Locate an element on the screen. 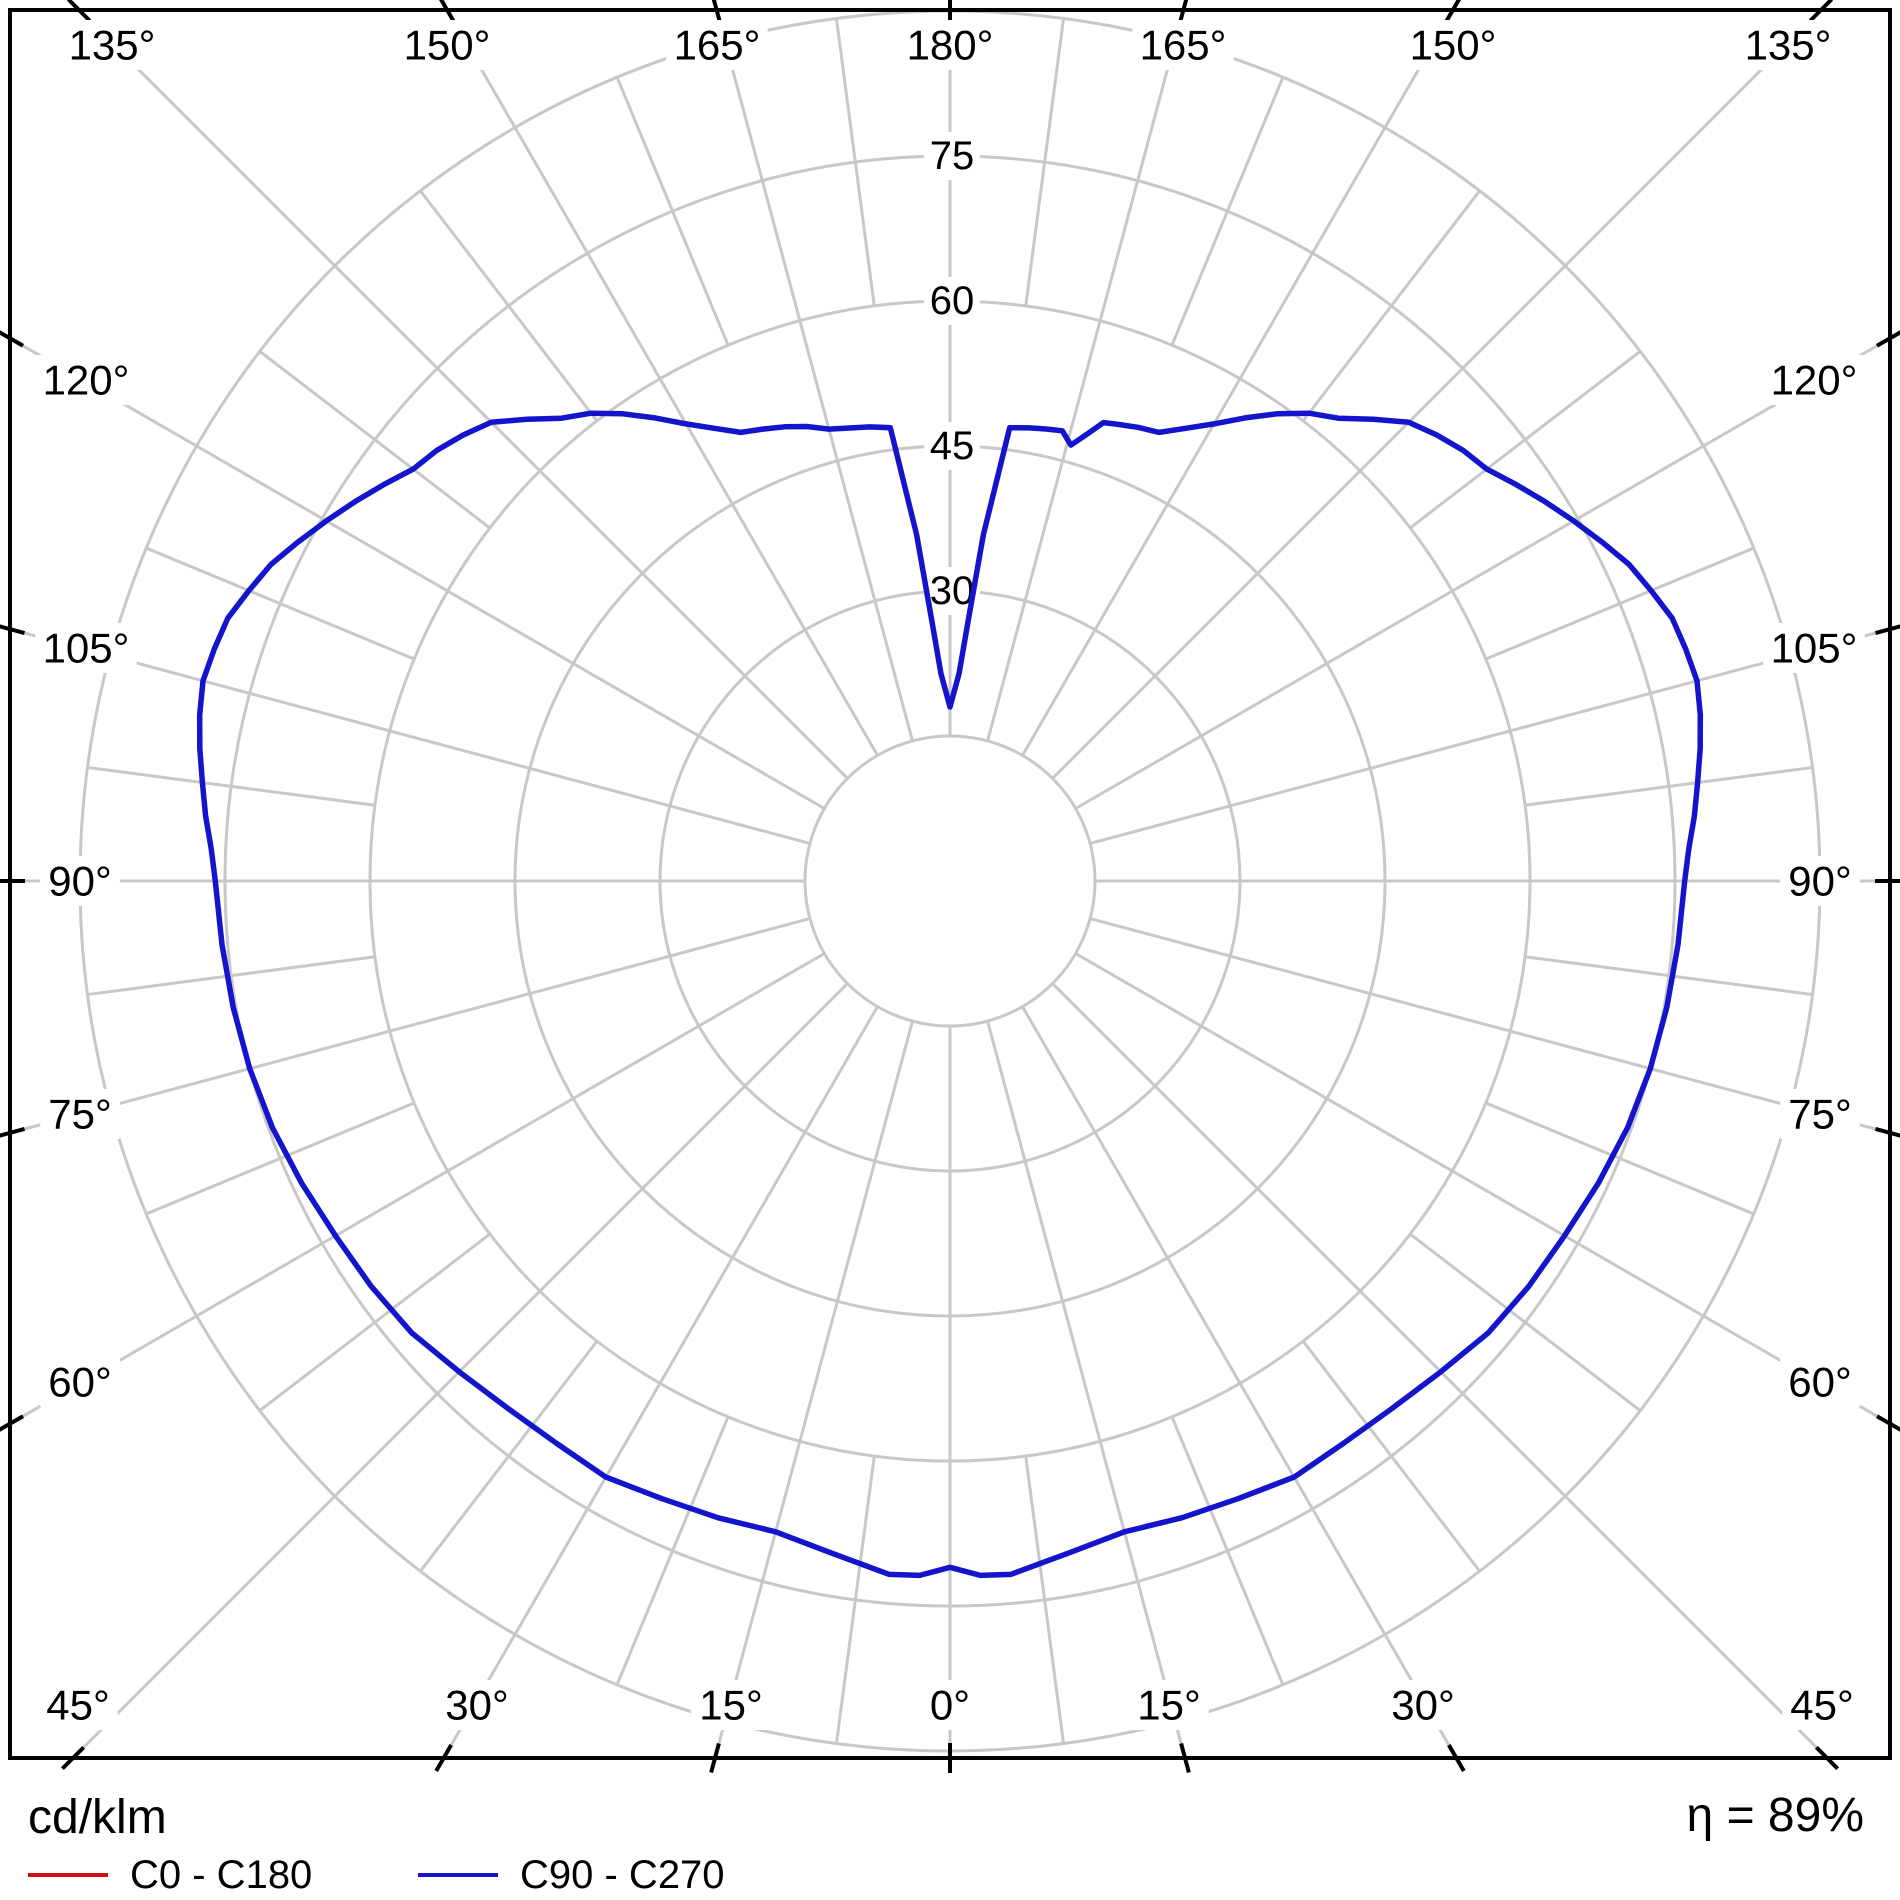  angle-label-13-mask is located at coordinates (80, 1114).